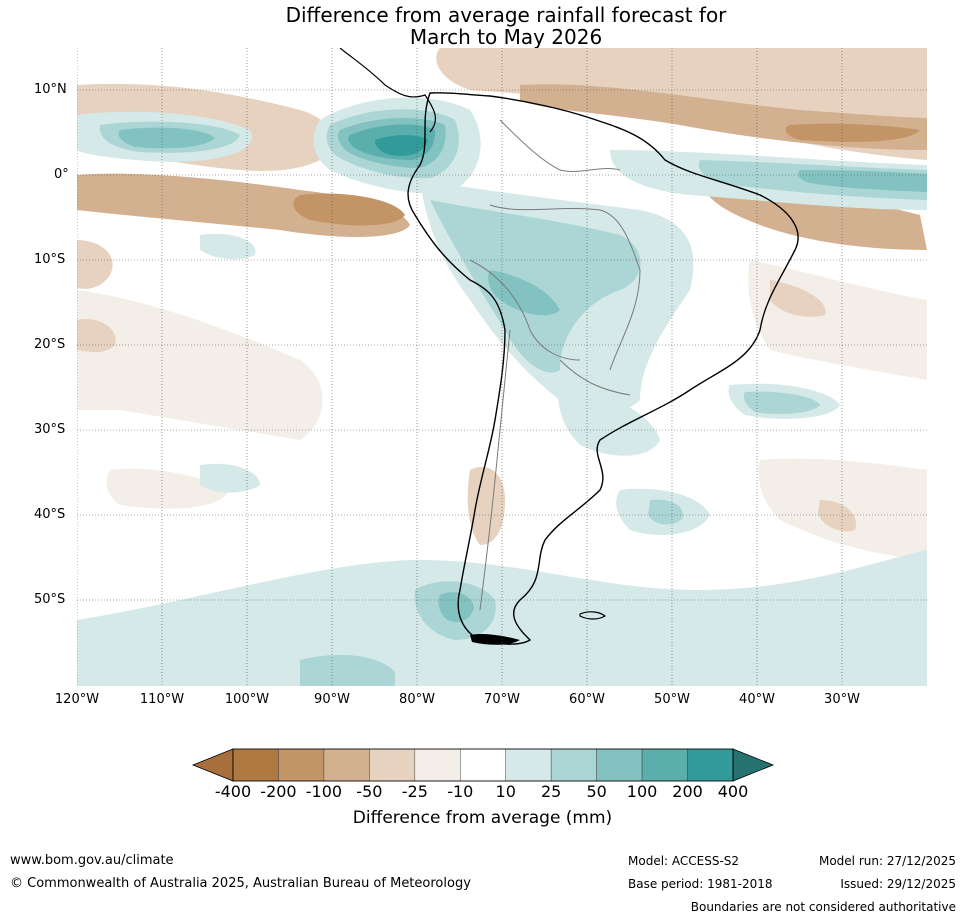 The width and height of the screenshot is (965, 919). What do you see at coordinates (781, 402) in the screenshot?
I see `wet-region-south-atlantic-east-core` at bounding box center [781, 402].